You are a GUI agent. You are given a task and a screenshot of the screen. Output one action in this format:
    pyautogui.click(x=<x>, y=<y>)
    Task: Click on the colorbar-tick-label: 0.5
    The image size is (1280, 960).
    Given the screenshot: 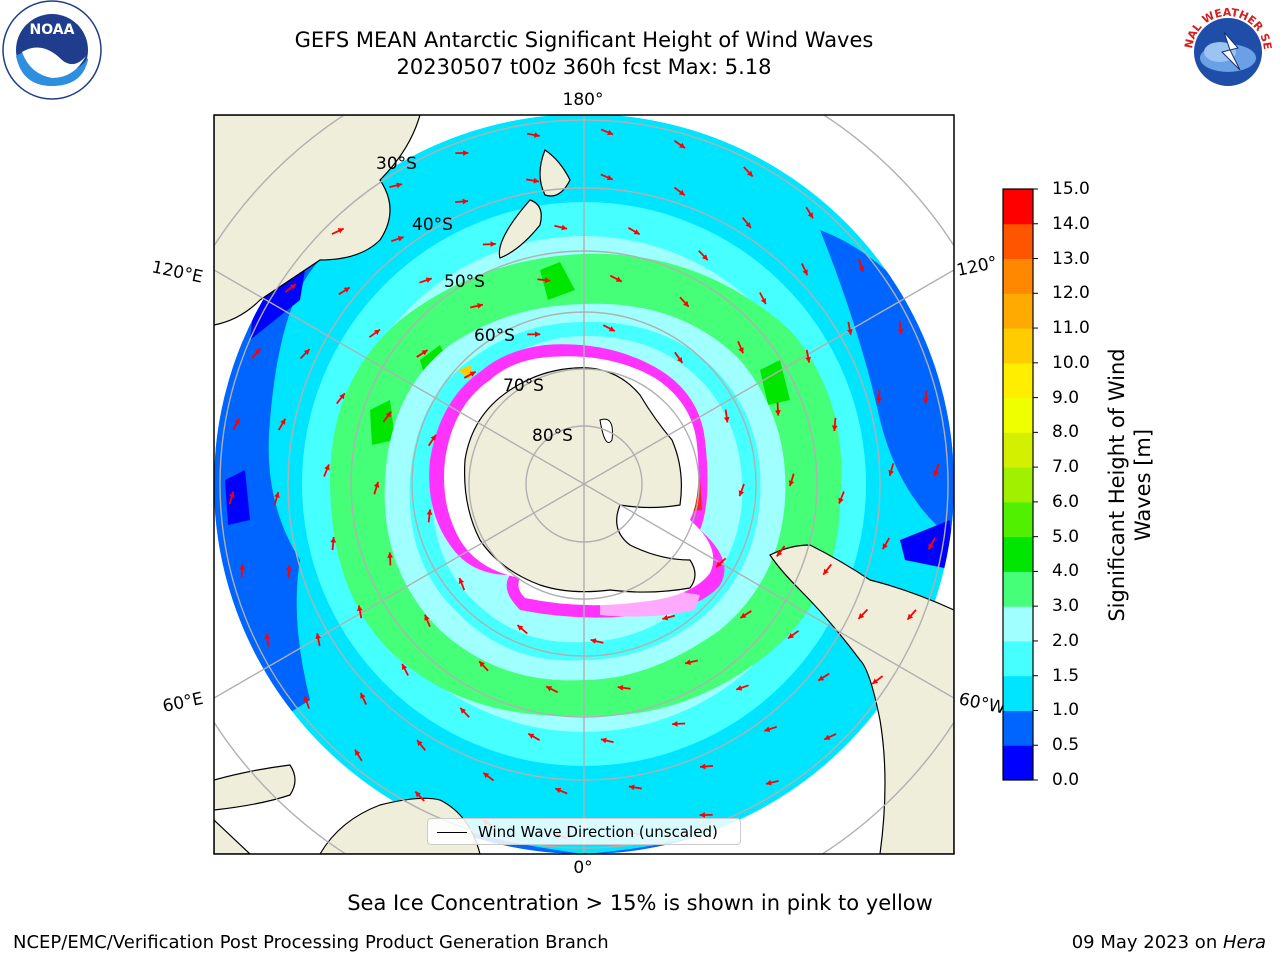 What is the action you would take?
    pyautogui.click(x=1066, y=745)
    